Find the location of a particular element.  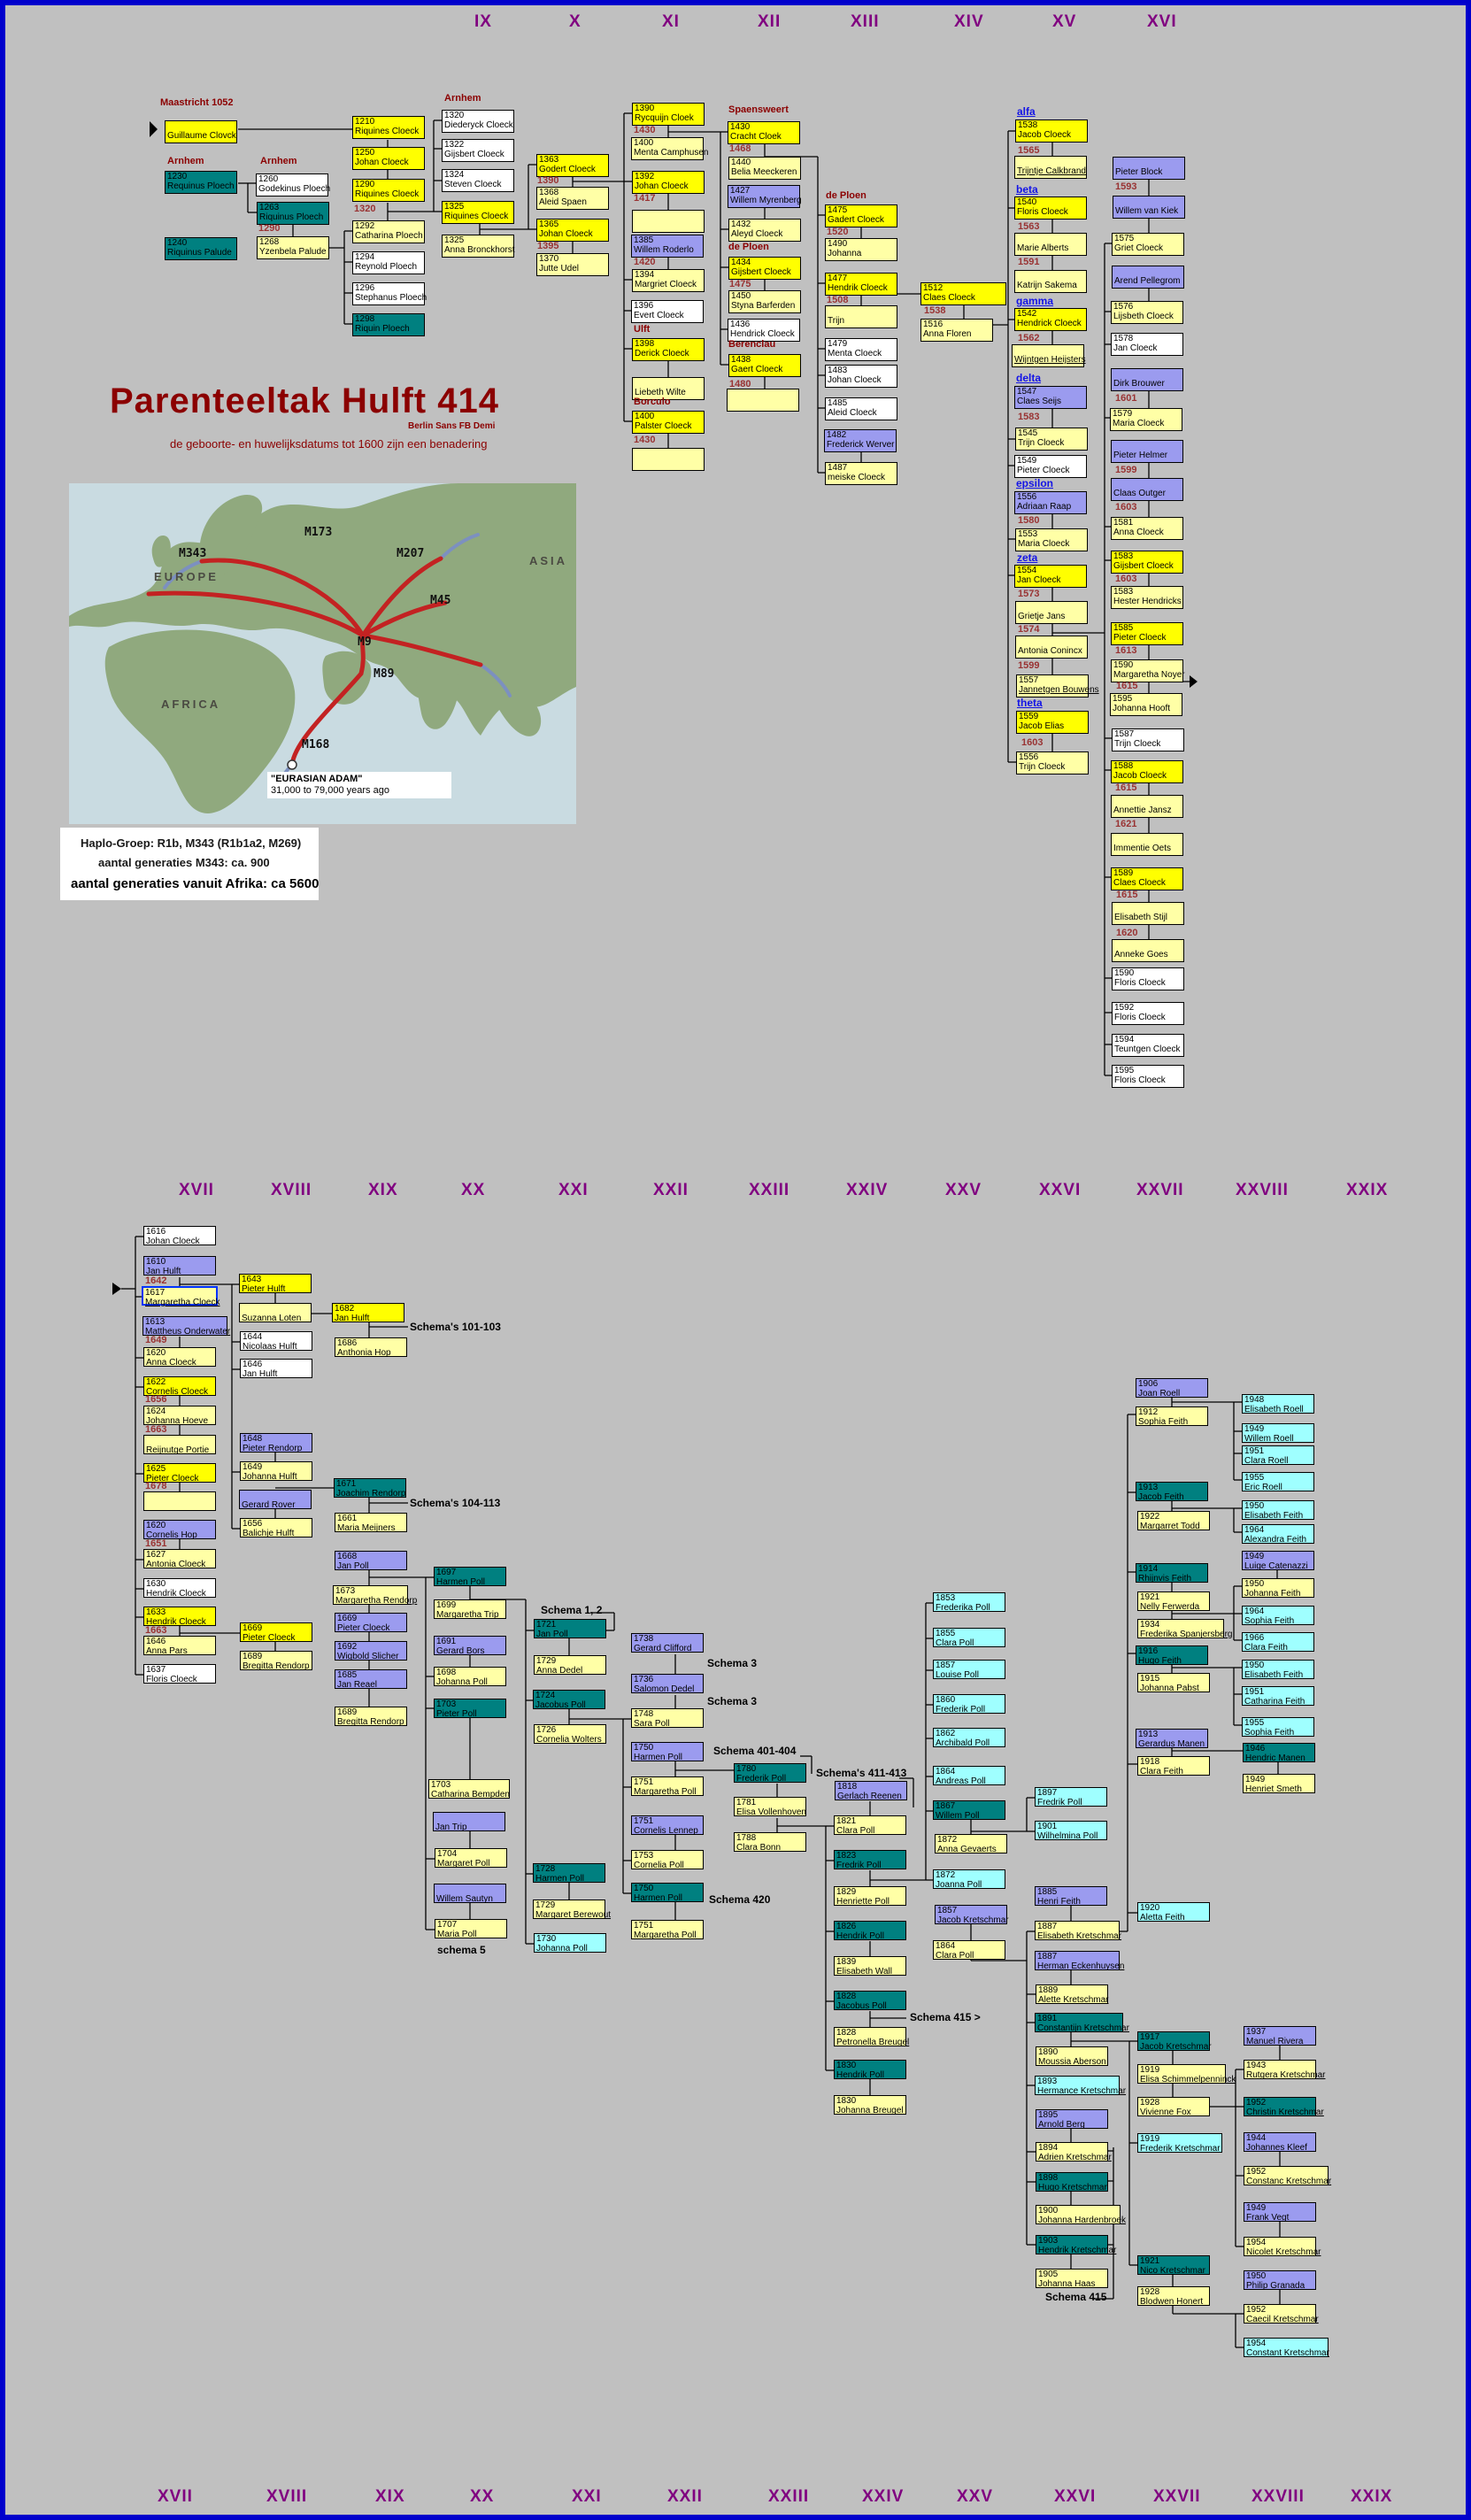

person-birth-year: 1828 is located at coordinates (846, 1996).